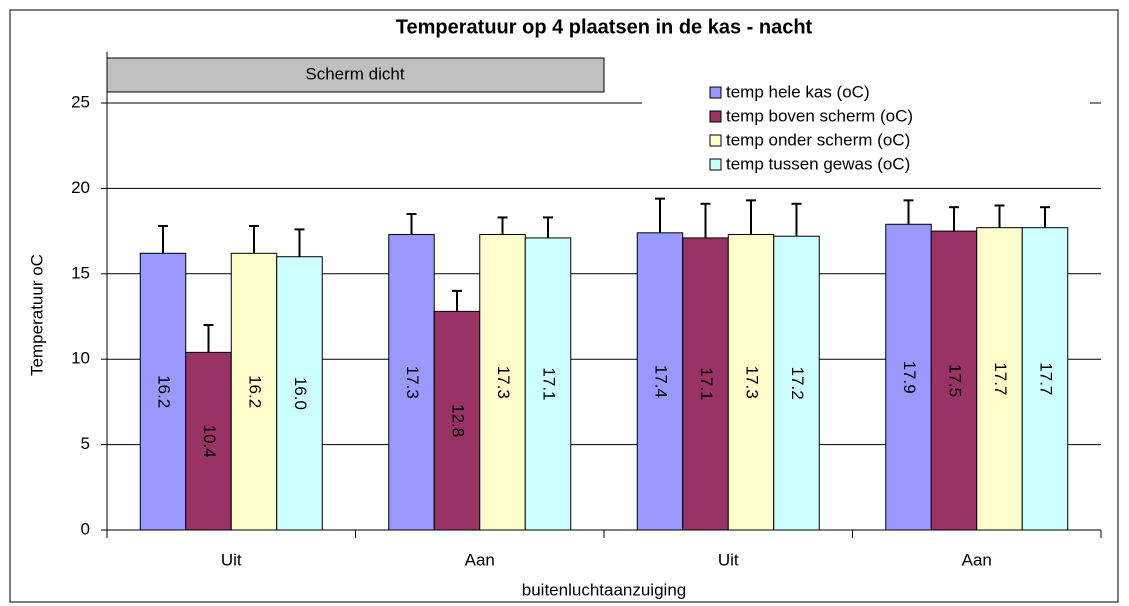  I want to click on y-axis-title: Temperatuur oC, so click(36, 315).